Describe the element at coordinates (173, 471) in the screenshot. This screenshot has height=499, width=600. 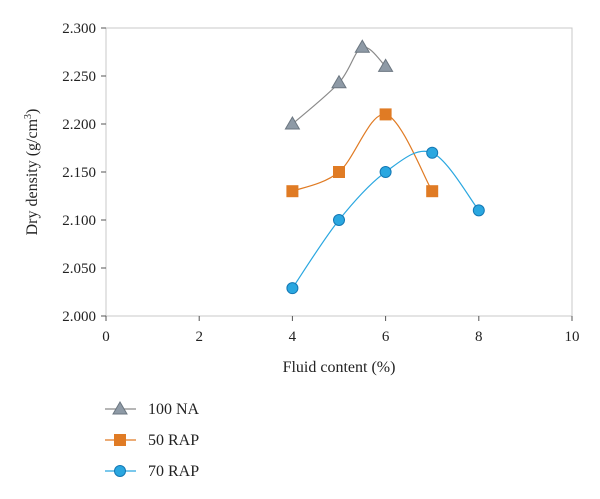
I see `legend-label: 70 RAP` at that location.